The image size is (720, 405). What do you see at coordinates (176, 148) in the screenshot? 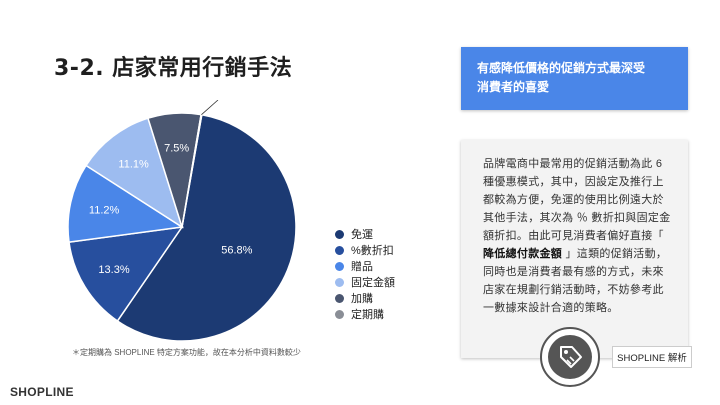
I see `pie-label-4: 7.5%` at bounding box center [176, 148].